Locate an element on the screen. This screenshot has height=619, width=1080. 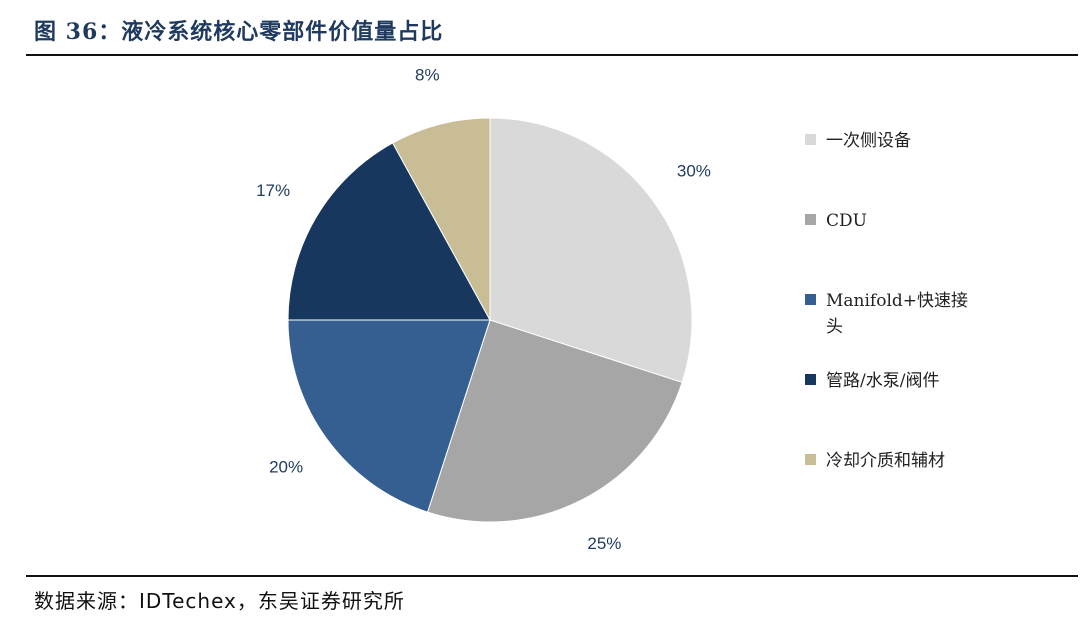
data-label: 20% is located at coordinates (286, 467).